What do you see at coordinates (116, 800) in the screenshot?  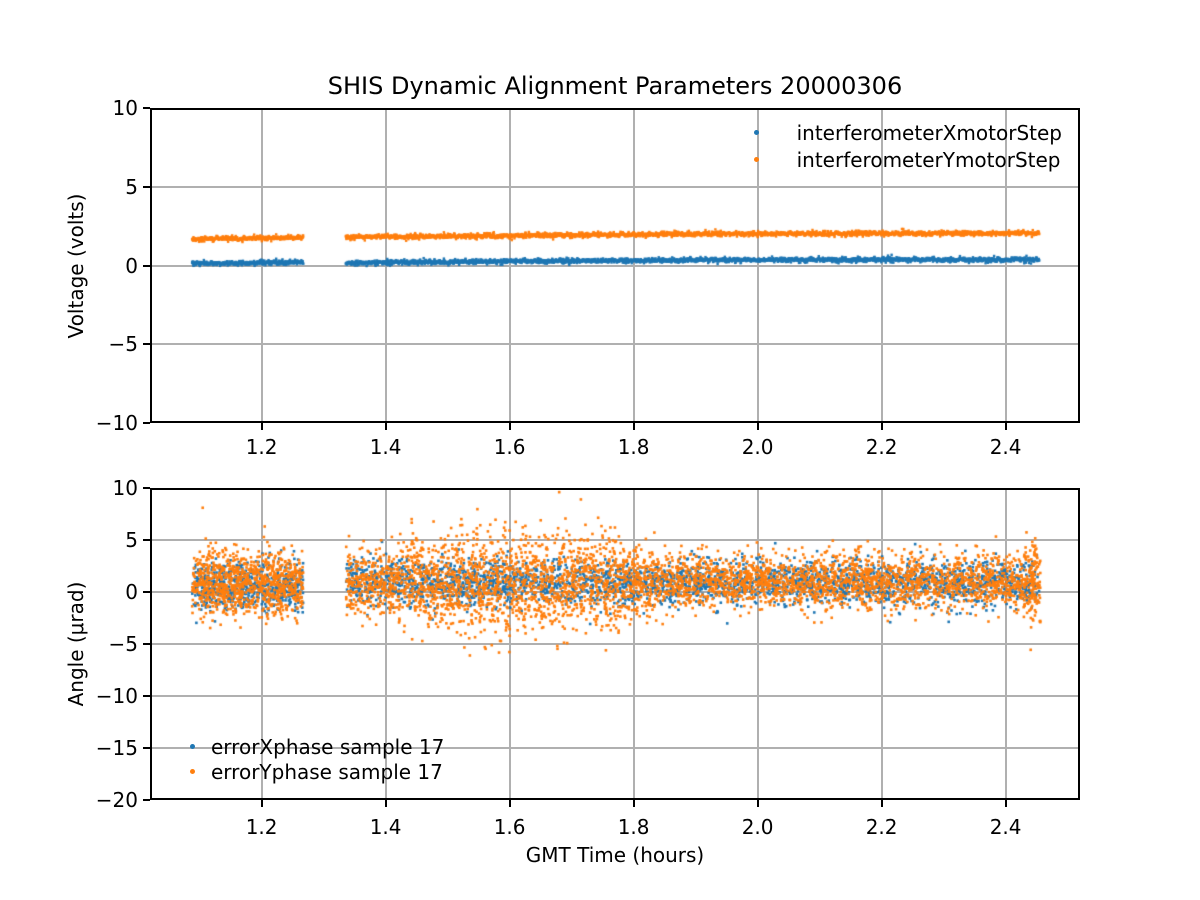 I see `y-tick-label: −20` at bounding box center [116, 800].